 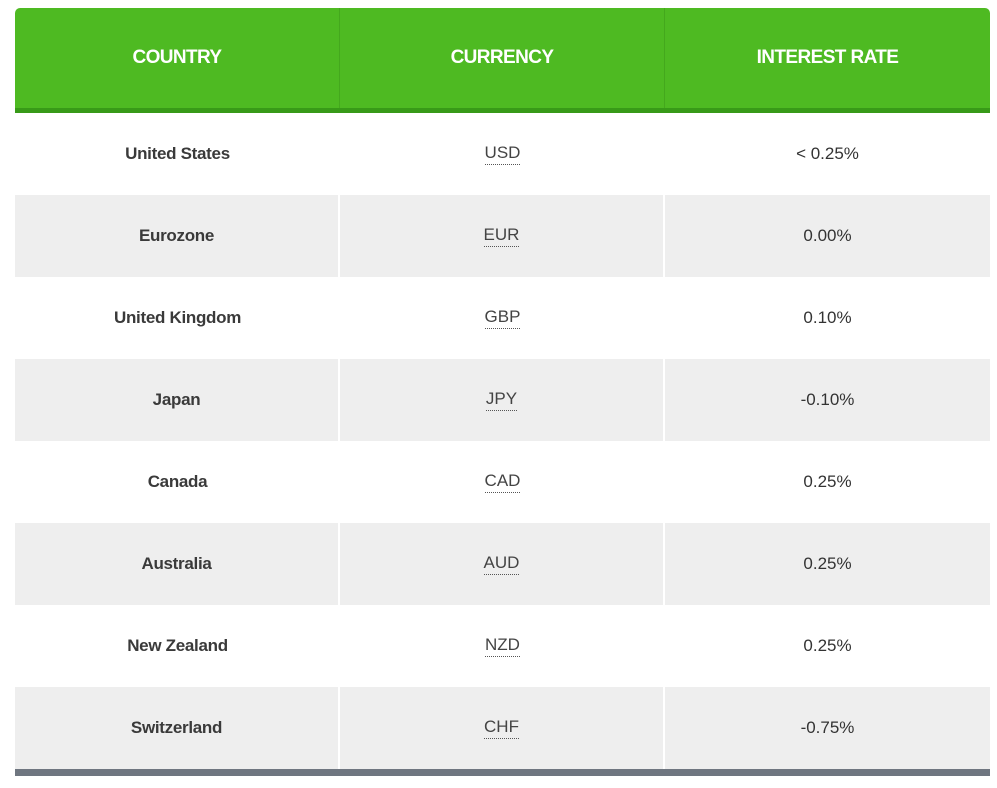 I want to click on country-cell: Eurozone, so click(x=177, y=236).